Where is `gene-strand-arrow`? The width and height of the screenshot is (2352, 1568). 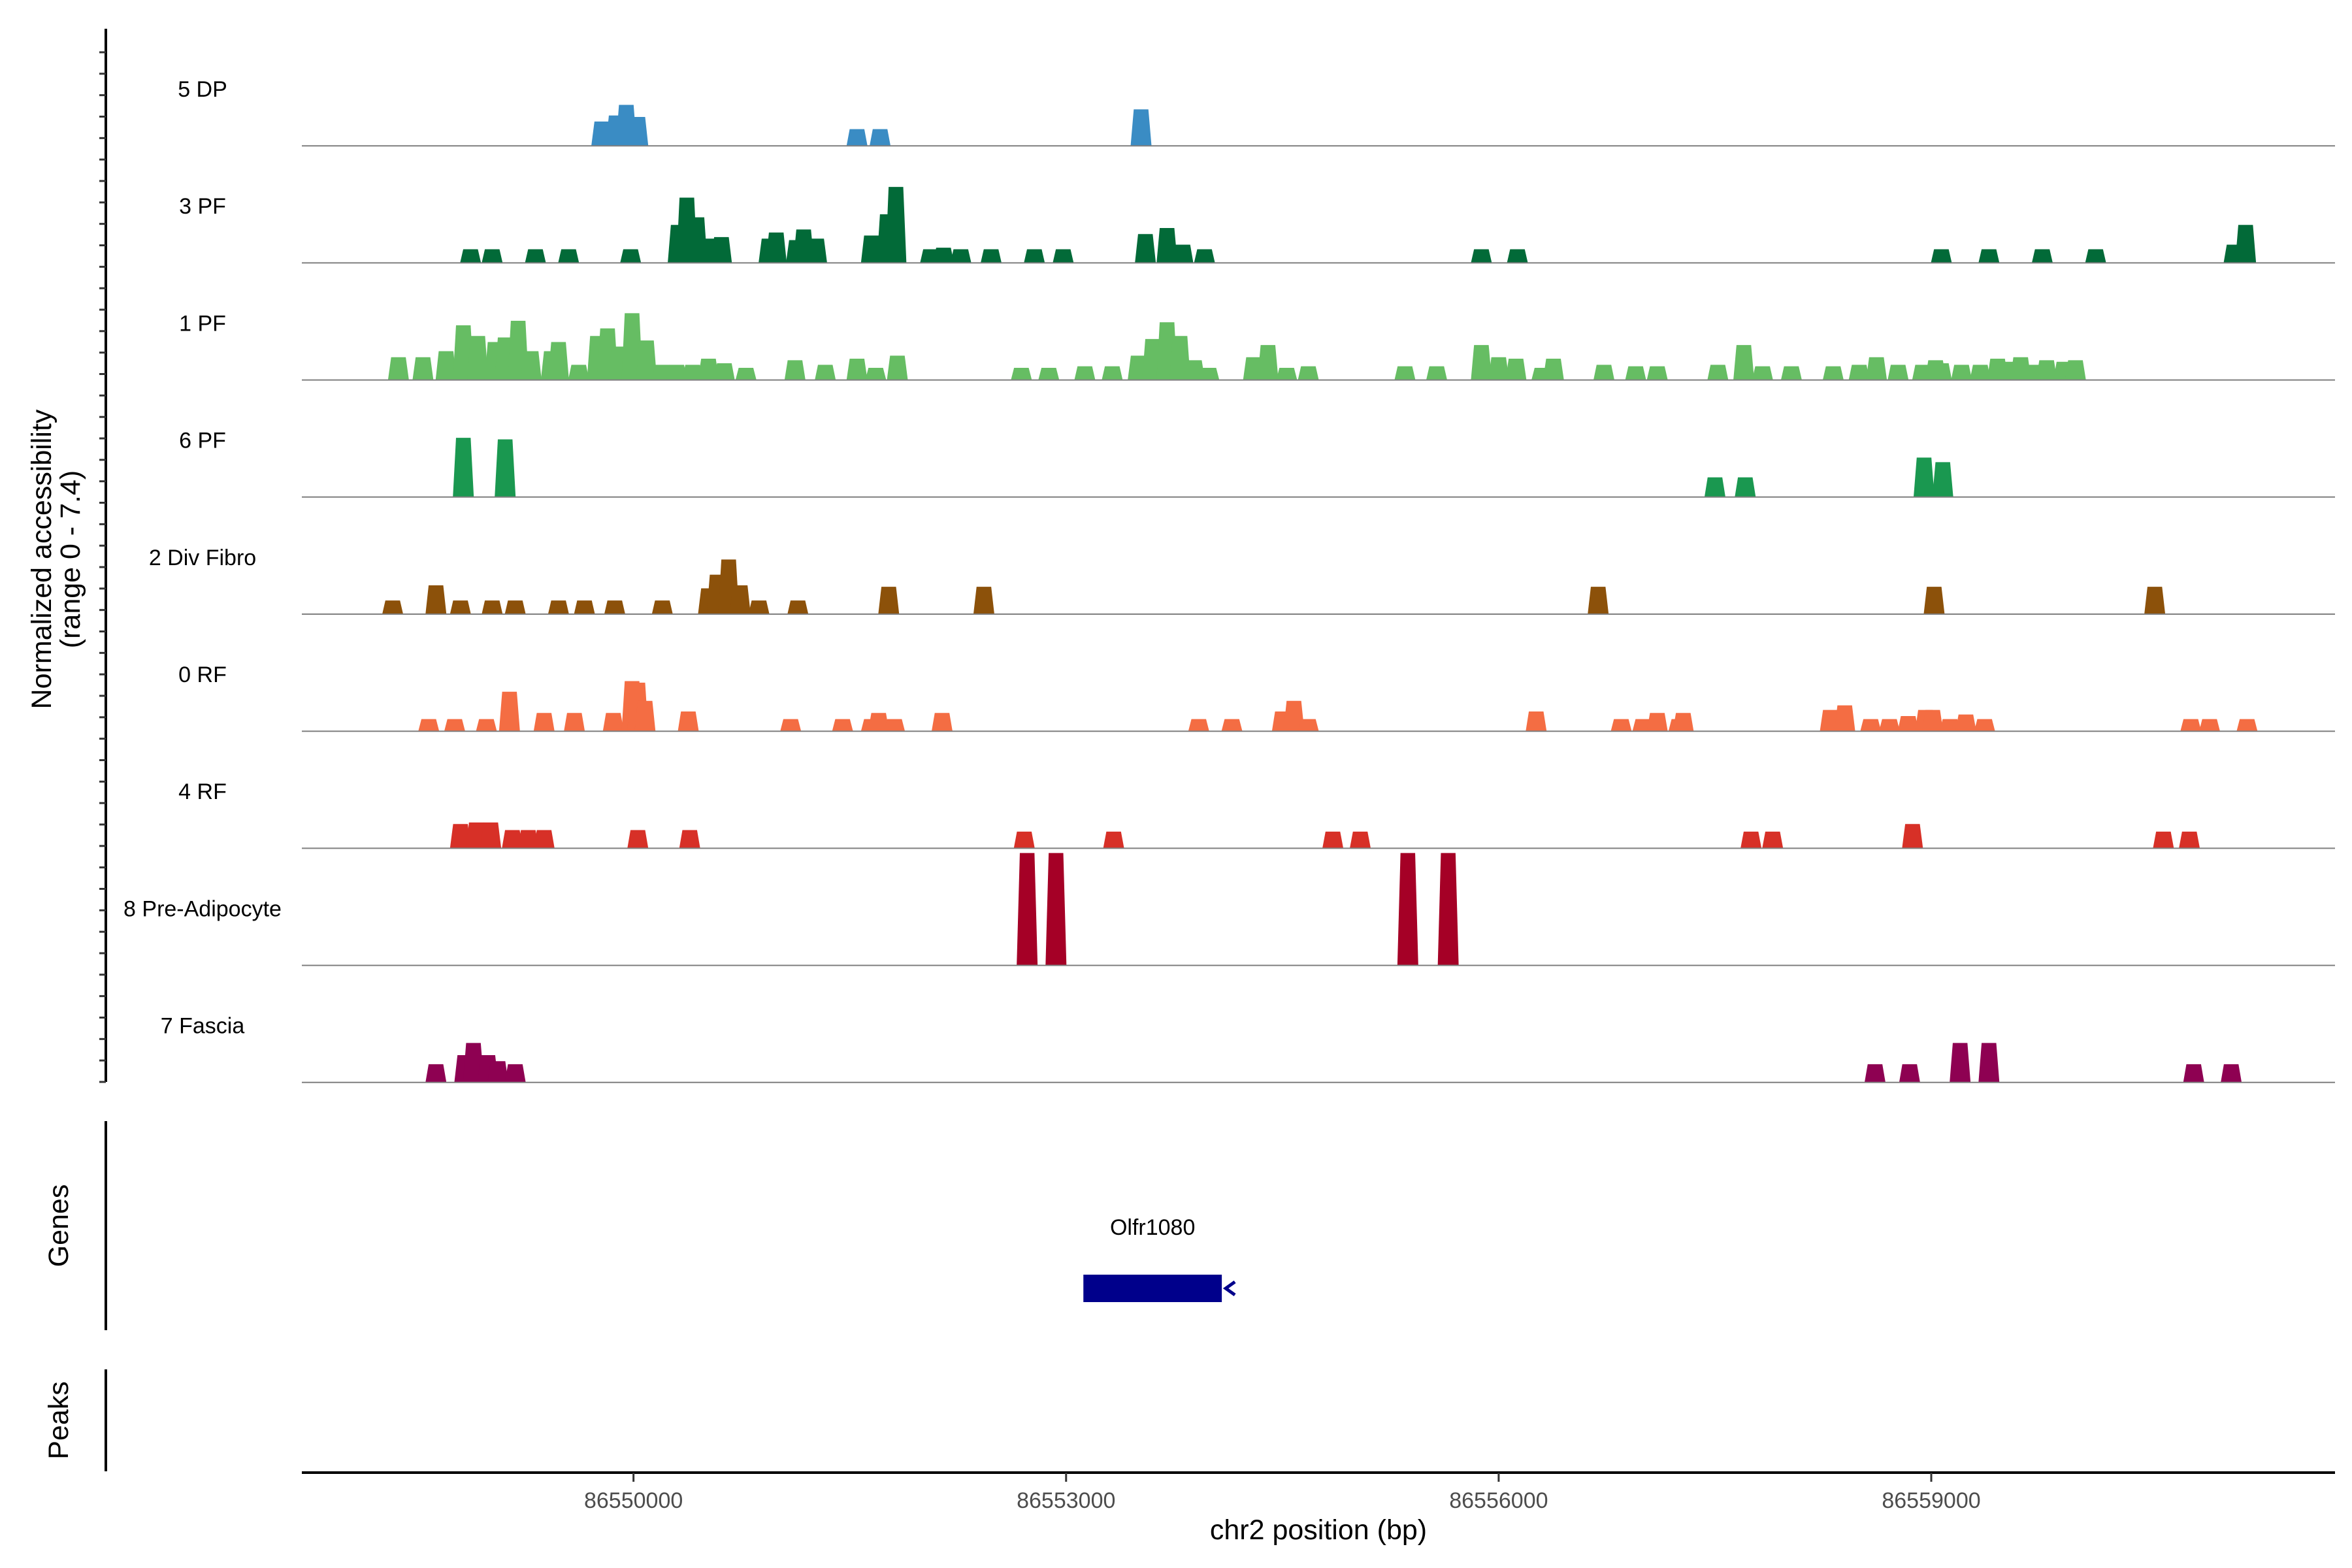
gene-strand-arrow is located at coordinates (1229, 1288).